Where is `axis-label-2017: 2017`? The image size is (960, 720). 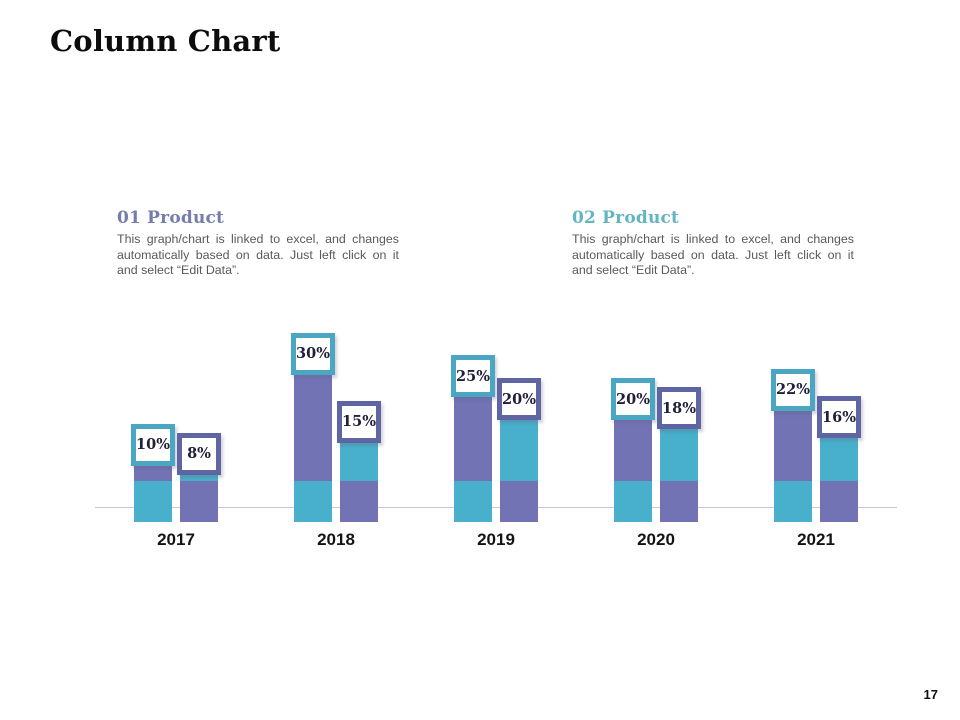
axis-label-2017: 2017 is located at coordinates (176, 539).